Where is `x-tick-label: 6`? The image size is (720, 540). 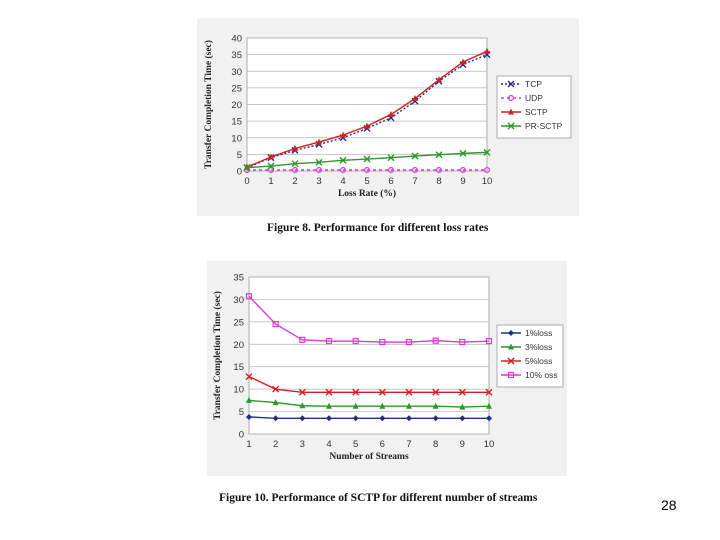 x-tick-label: 6 is located at coordinates (382, 444).